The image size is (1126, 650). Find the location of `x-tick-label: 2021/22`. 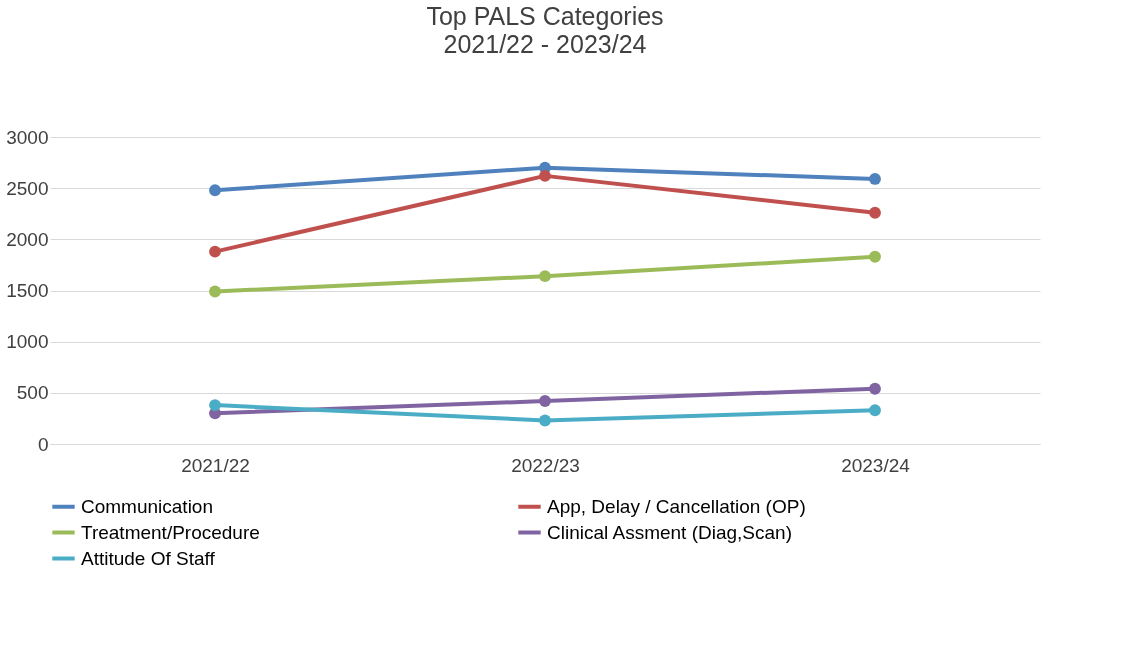

x-tick-label: 2021/22 is located at coordinates (215, 465).